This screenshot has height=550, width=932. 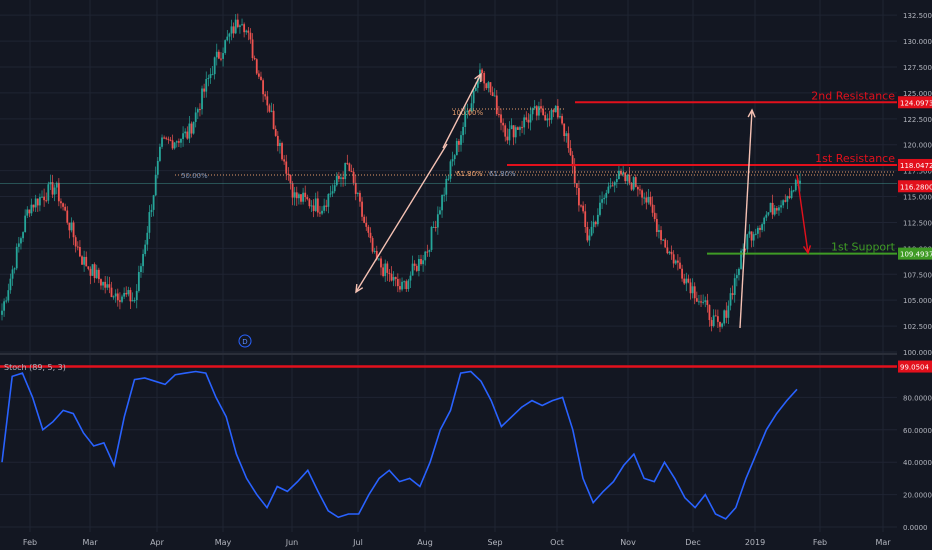 What do you see at coordinates (401, 218) in the screenshot?
I see `arrow-down-left-shaft` at bounding box center [401, 218].